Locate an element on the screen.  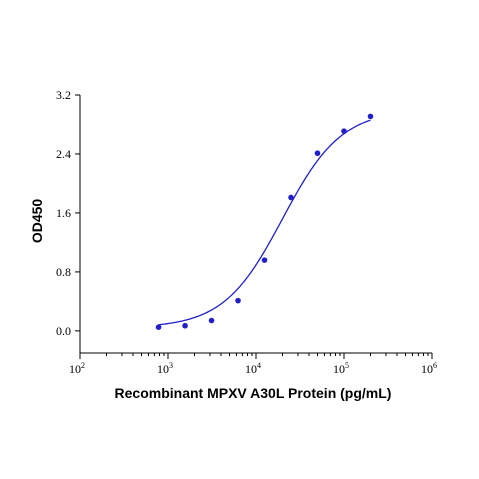
y-tick-label: 0.8 is located at coordinates (63, 272).